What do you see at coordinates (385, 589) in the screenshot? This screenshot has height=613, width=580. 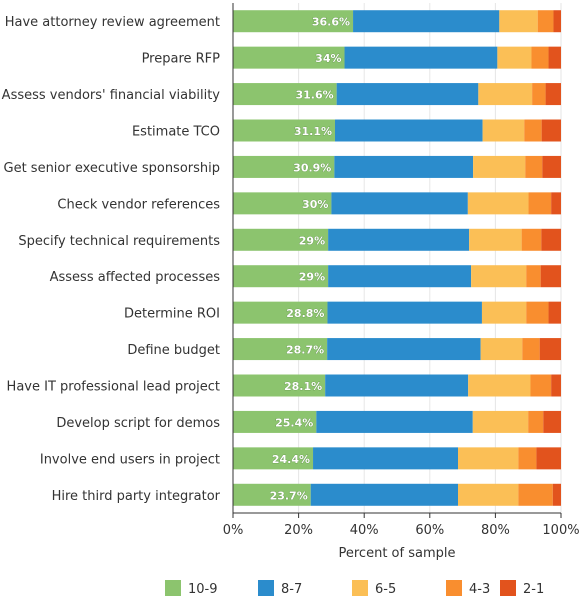 I see `legend-label: 6-5` at bounding box center [385, 589].